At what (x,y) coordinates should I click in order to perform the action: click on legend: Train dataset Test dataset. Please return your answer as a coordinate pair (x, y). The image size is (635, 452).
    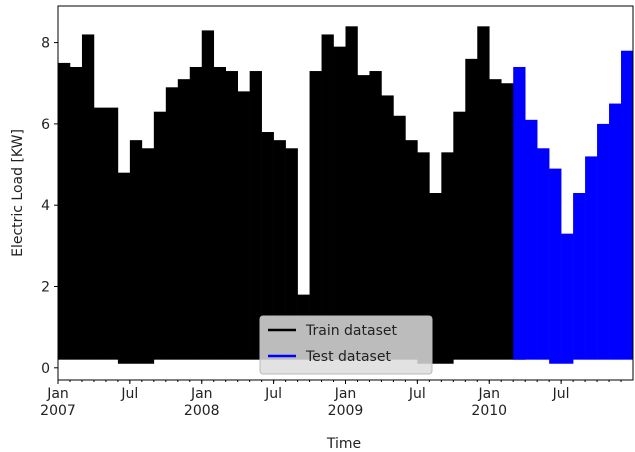
    Looking at the image, I should click on (346, 345).